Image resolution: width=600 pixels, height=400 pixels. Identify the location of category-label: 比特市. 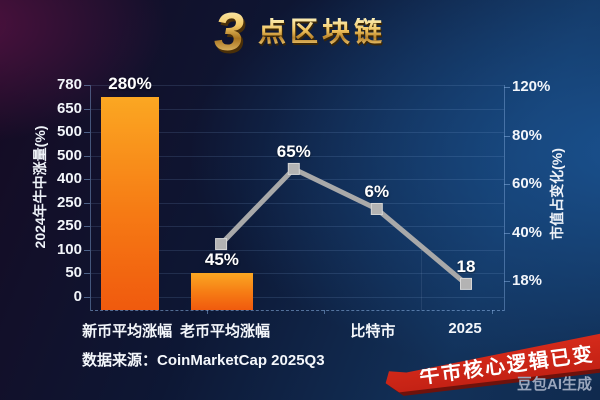
(373, 331).